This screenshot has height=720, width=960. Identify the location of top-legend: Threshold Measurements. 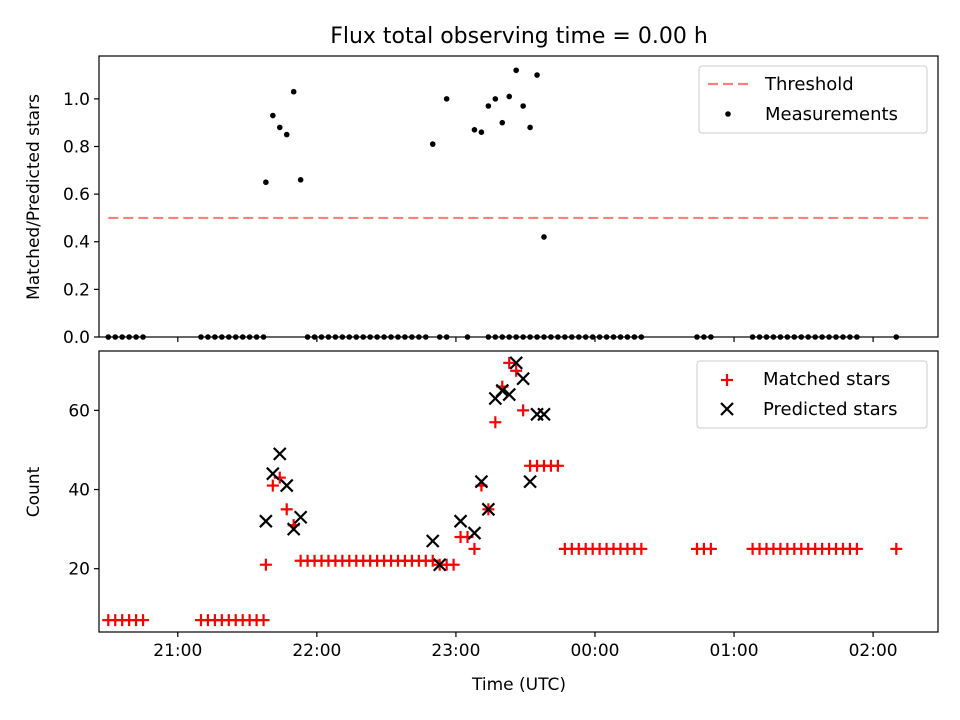
(813, 99).